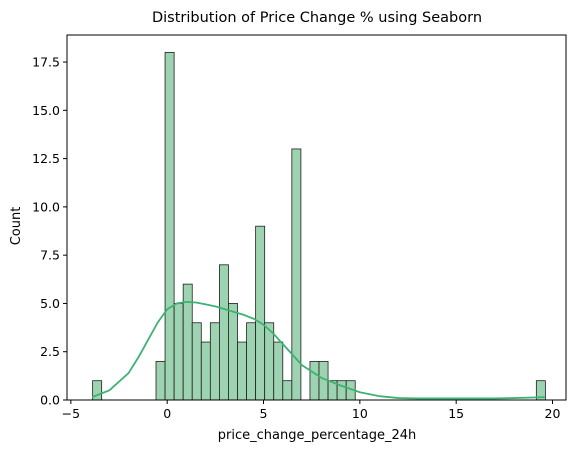  What do you see at coordinates (456, 413) in the screenshot?
I see `x-tick-label: 15` at bounding box center [456, 413].